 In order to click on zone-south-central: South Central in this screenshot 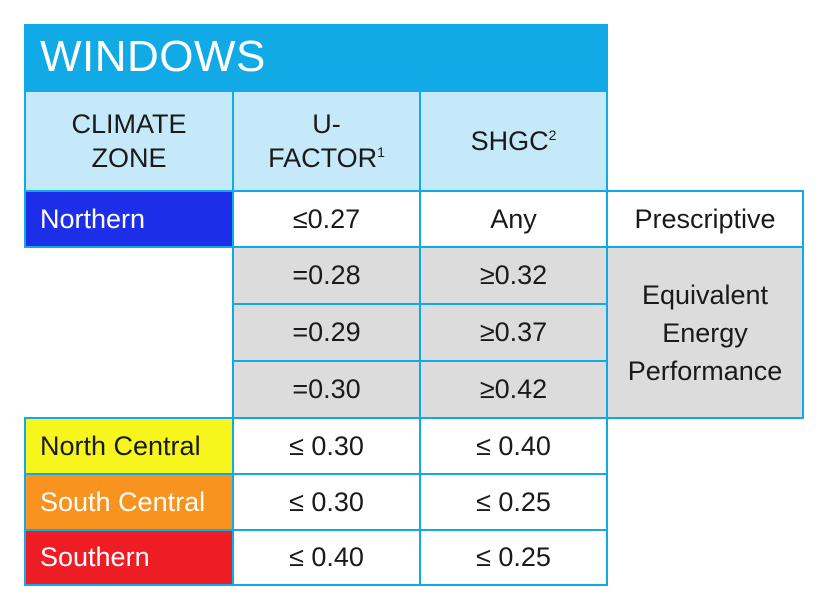, I will do `click(129, 502)`.